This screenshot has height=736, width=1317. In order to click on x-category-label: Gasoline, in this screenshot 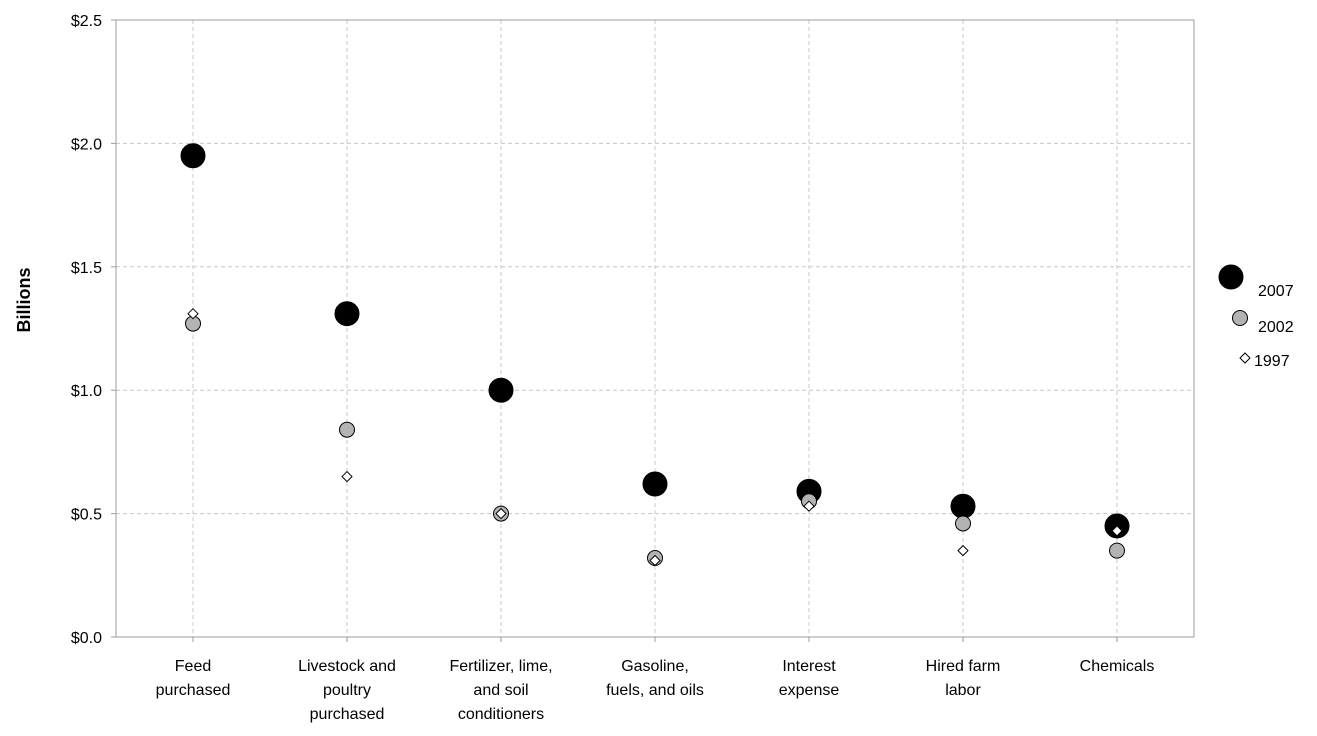, I will do `click(655, 666)`.